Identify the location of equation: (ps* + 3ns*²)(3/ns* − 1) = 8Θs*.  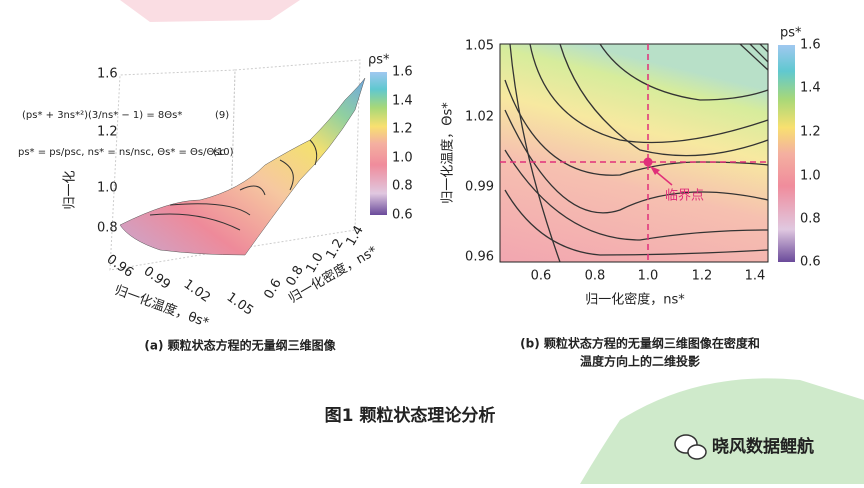
(102, 115).